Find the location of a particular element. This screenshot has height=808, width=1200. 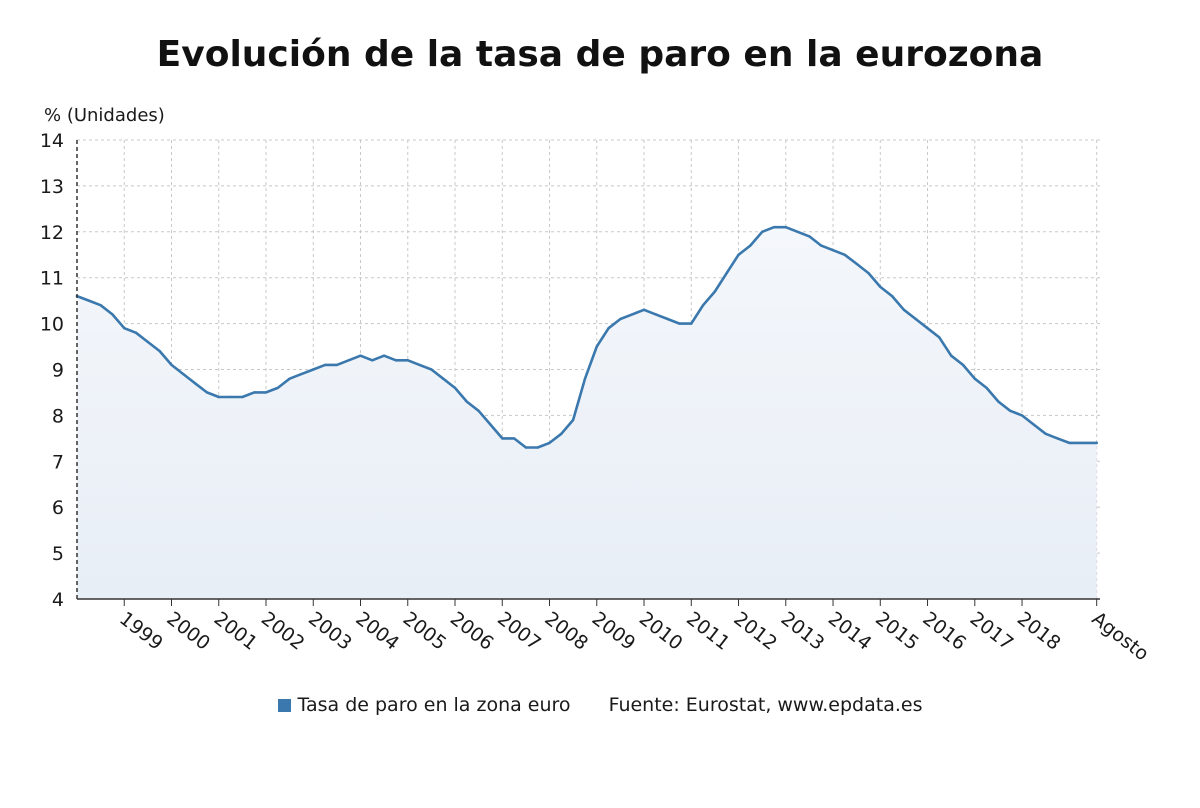

x-tick-label: 1999 is located at coordinates (141, 631).